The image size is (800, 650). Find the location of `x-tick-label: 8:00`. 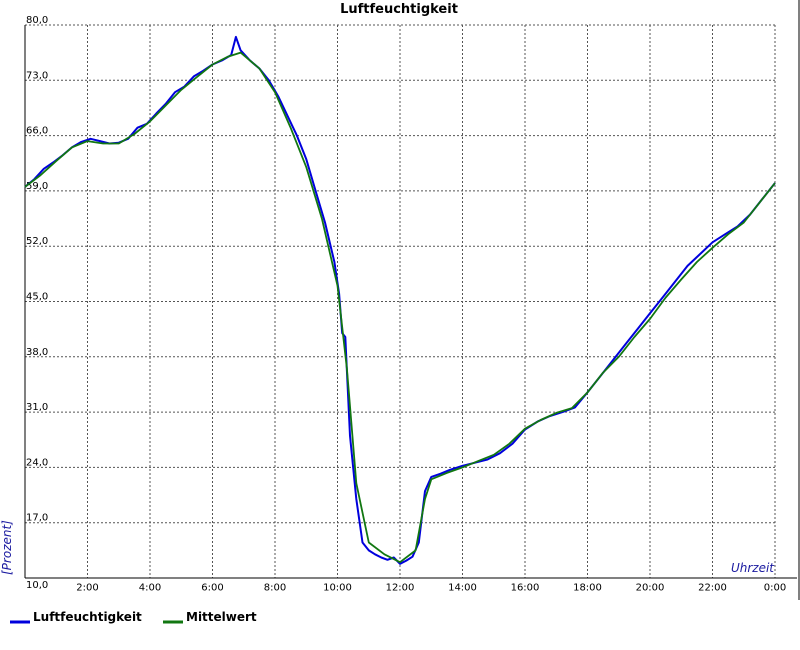

x-tick-label: 8:00 is located at coordinates (275, 587).